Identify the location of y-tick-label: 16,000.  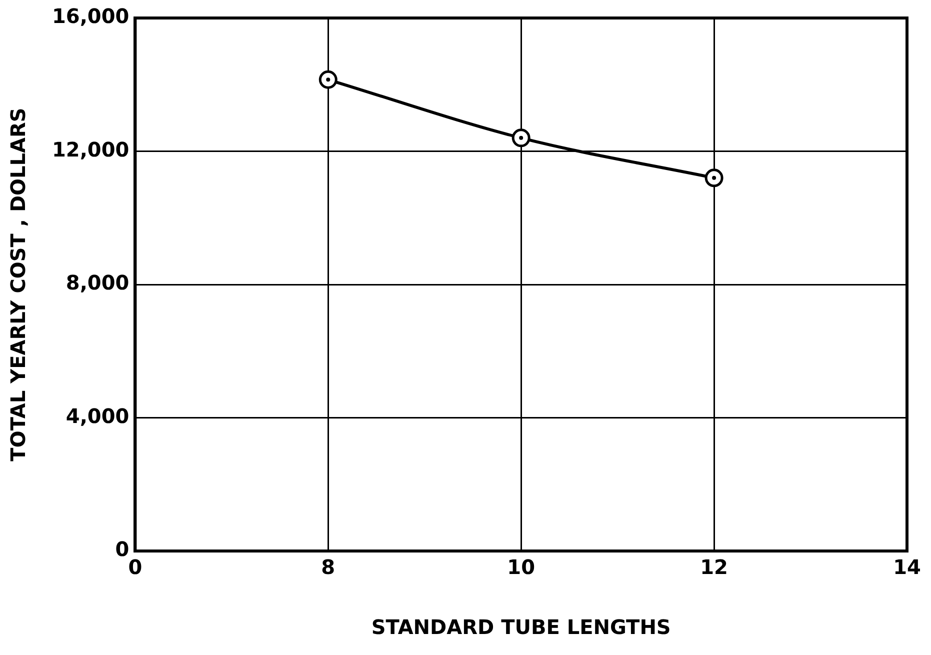
(91, 16).